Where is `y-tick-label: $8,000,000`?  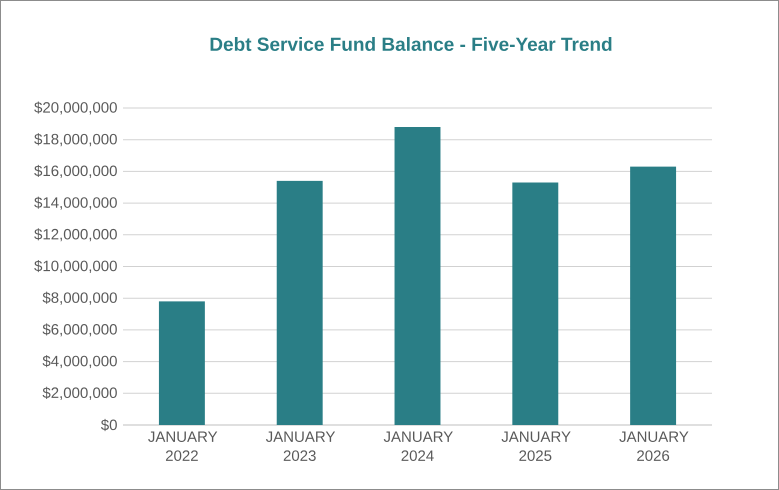 y-tick-label: $8,000,000 is located at coordinates (79, 298).